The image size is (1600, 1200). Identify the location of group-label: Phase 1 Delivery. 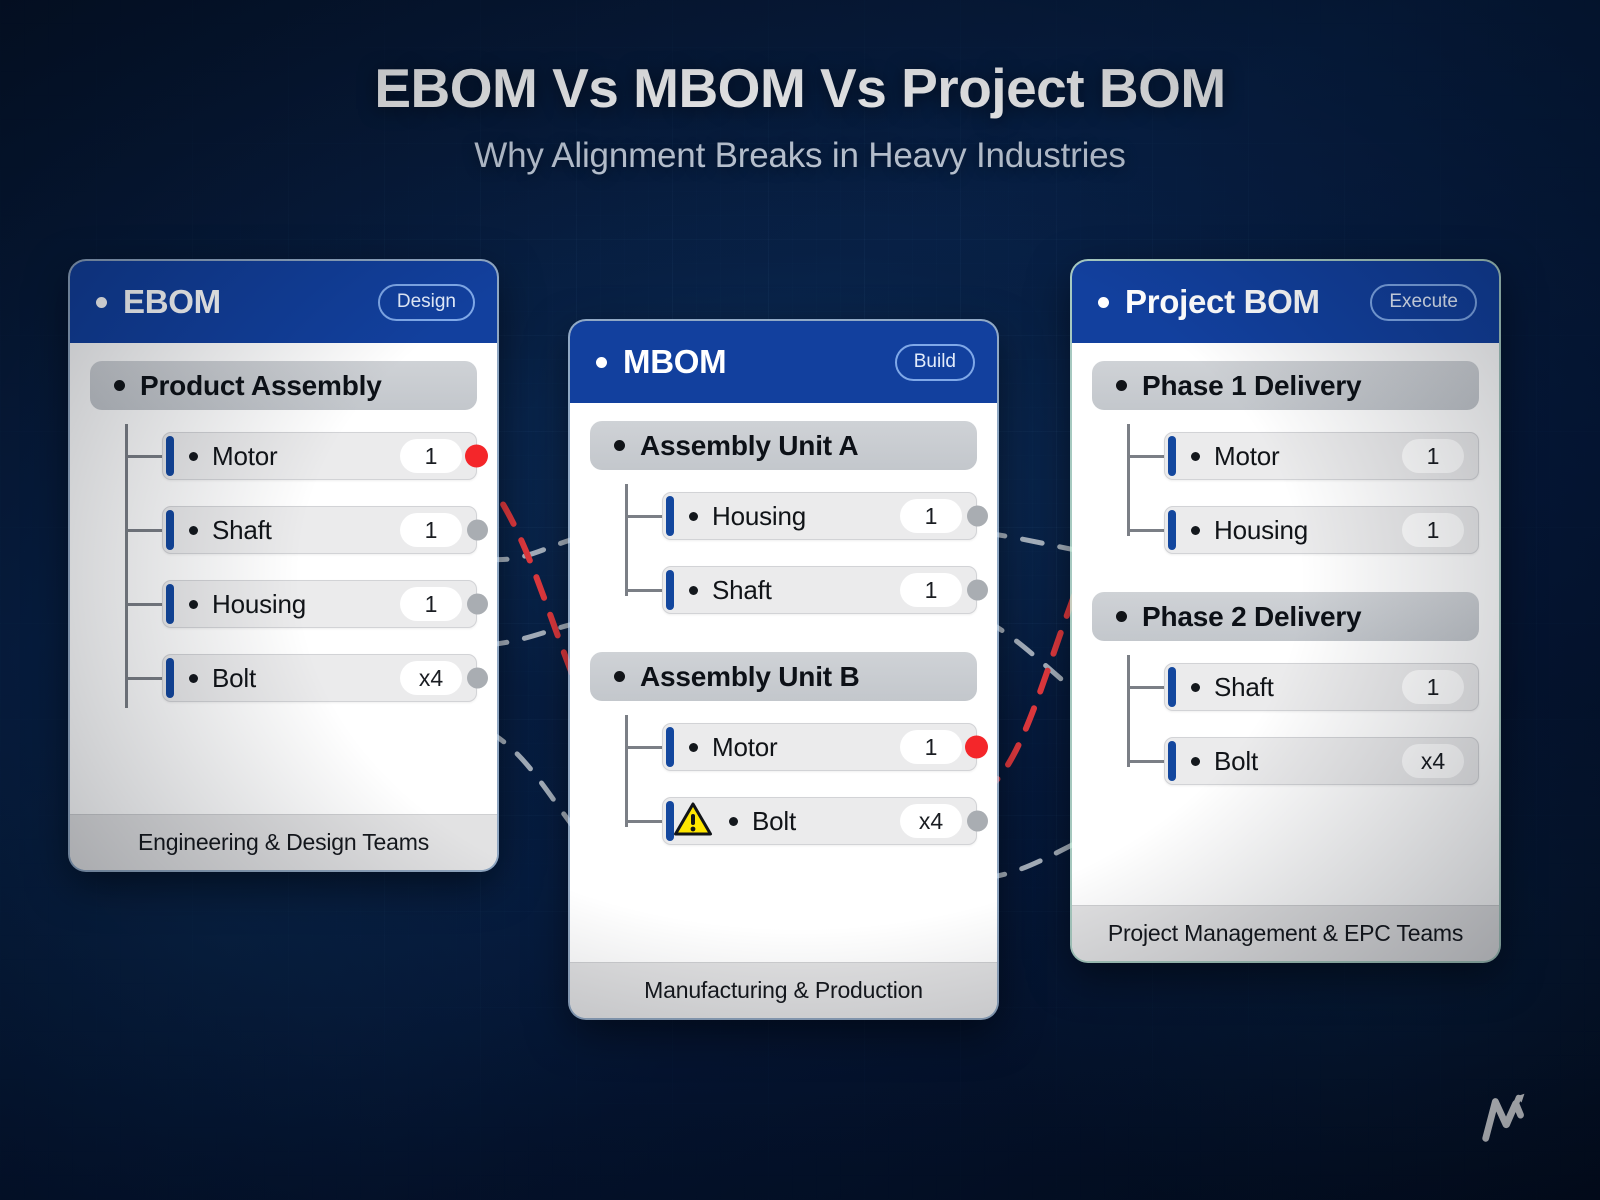
(1252, 385).